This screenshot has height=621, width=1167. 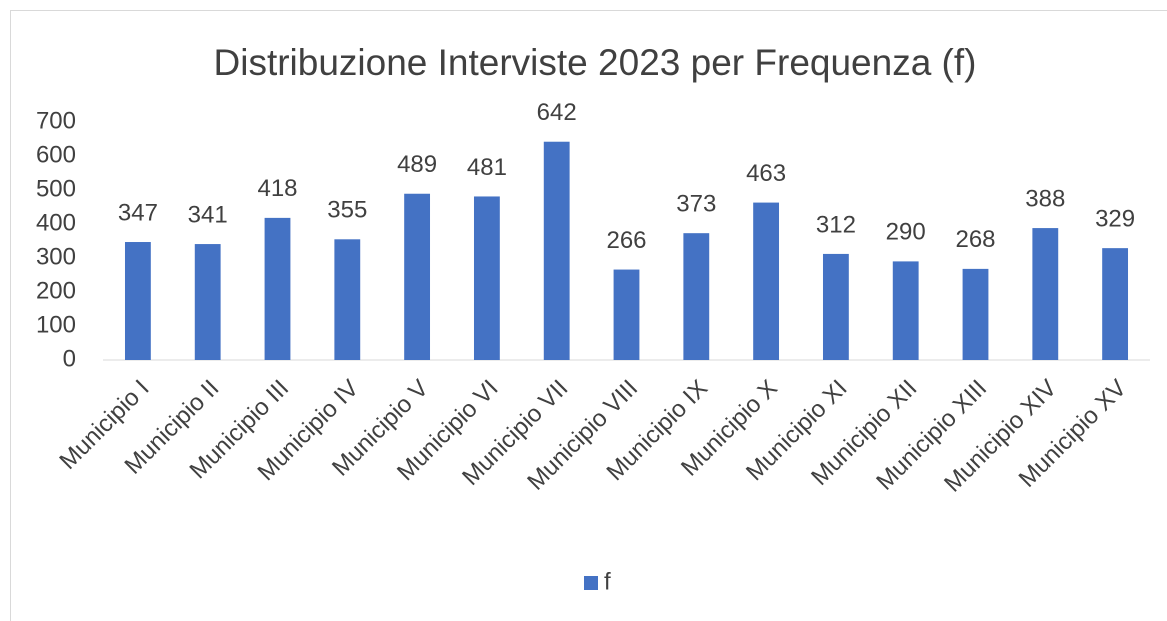 What do you see at coordinates (347, 210) in the screenshot?
I see `data-label: 355` at bounding box center [347, 210].